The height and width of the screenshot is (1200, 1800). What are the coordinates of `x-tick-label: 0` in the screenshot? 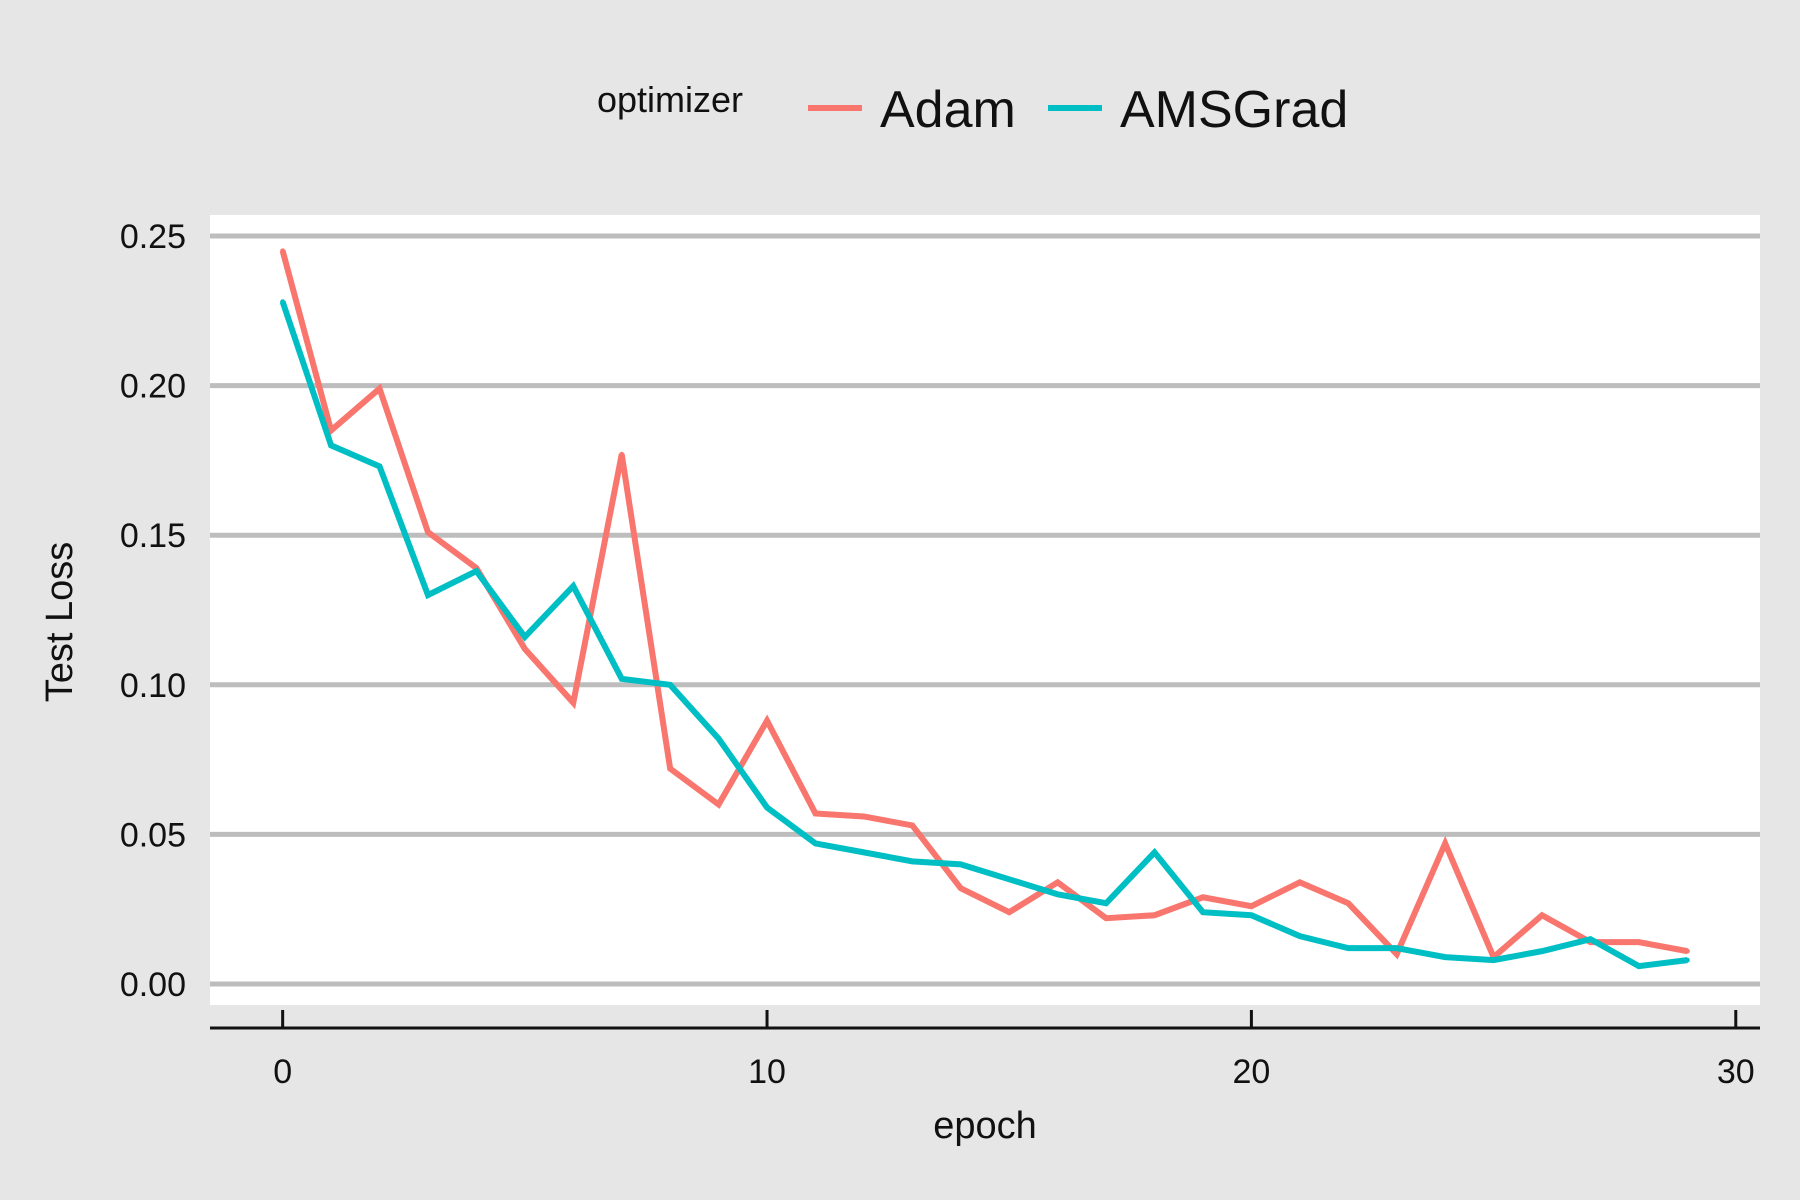 It's located at (282, 1072).